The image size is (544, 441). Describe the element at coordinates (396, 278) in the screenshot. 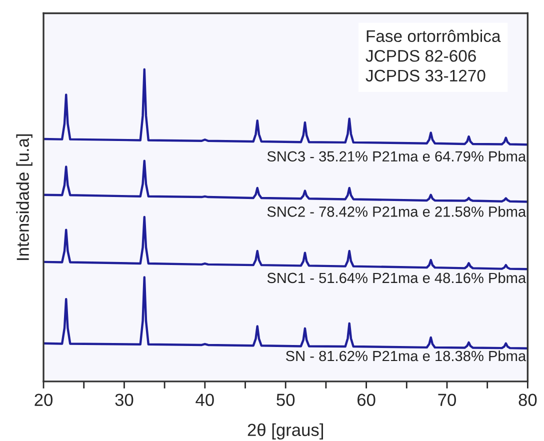

I see `series-label: SNC1 - 51.64% P21ma e 48.16% Pbma` at that location.